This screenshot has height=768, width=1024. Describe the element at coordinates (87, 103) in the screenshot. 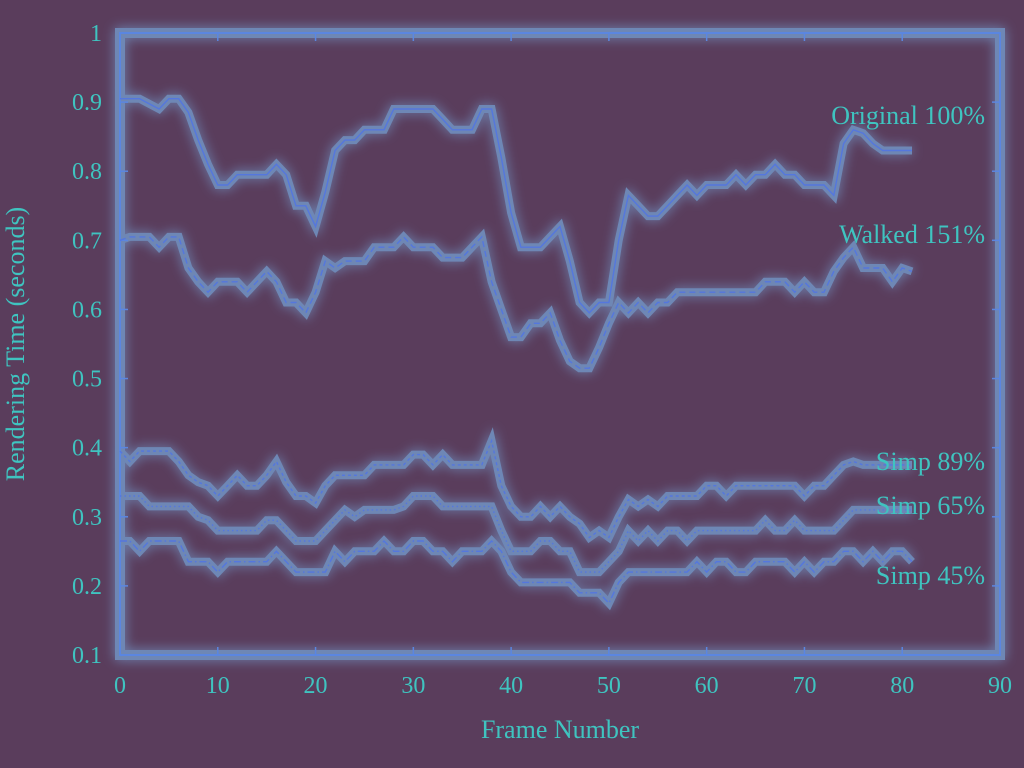

I see `y-tick-label: 0.9` at that location.